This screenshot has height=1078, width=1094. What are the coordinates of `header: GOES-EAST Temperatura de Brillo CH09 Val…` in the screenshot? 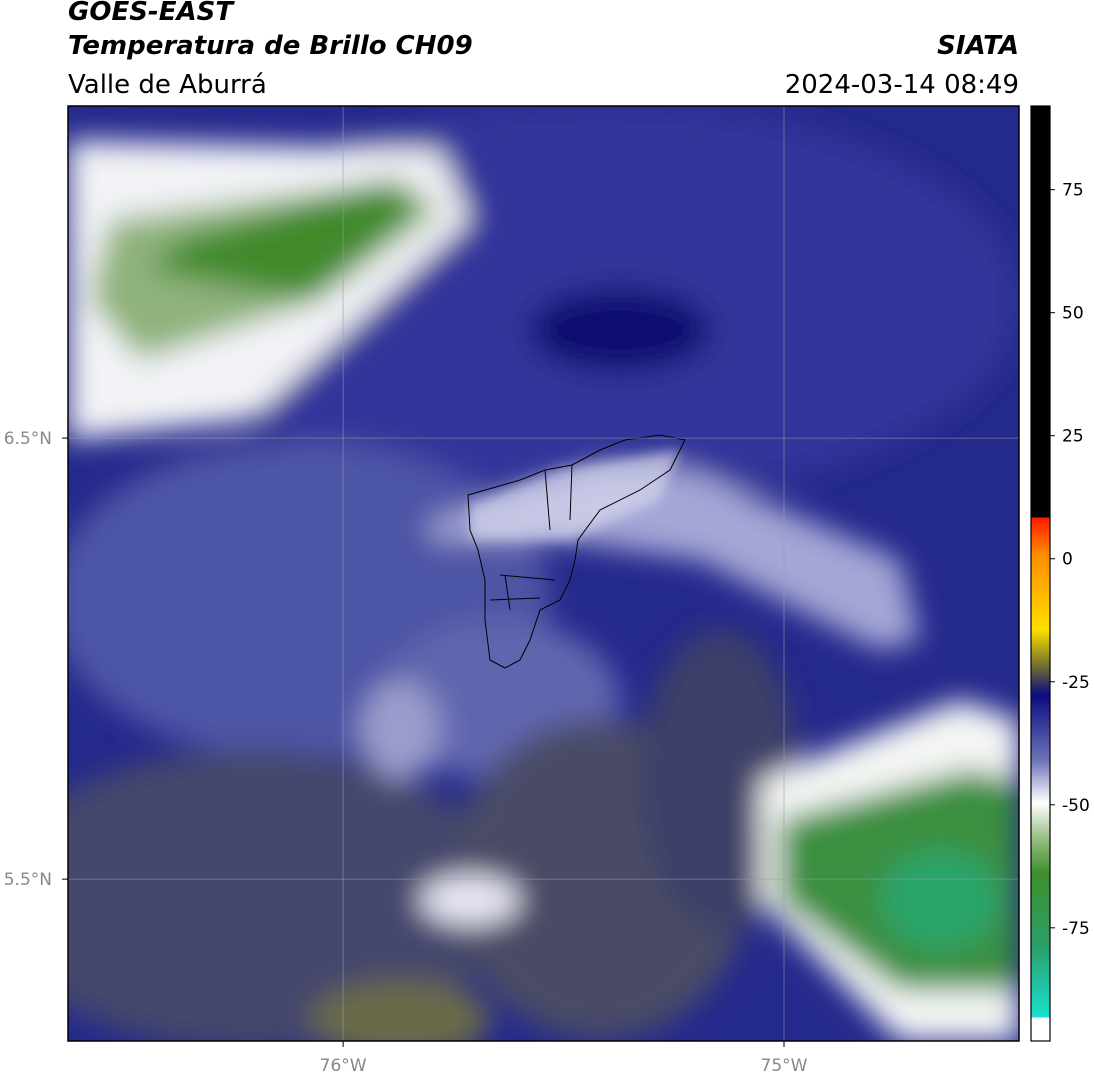 It's located at (543, 50).